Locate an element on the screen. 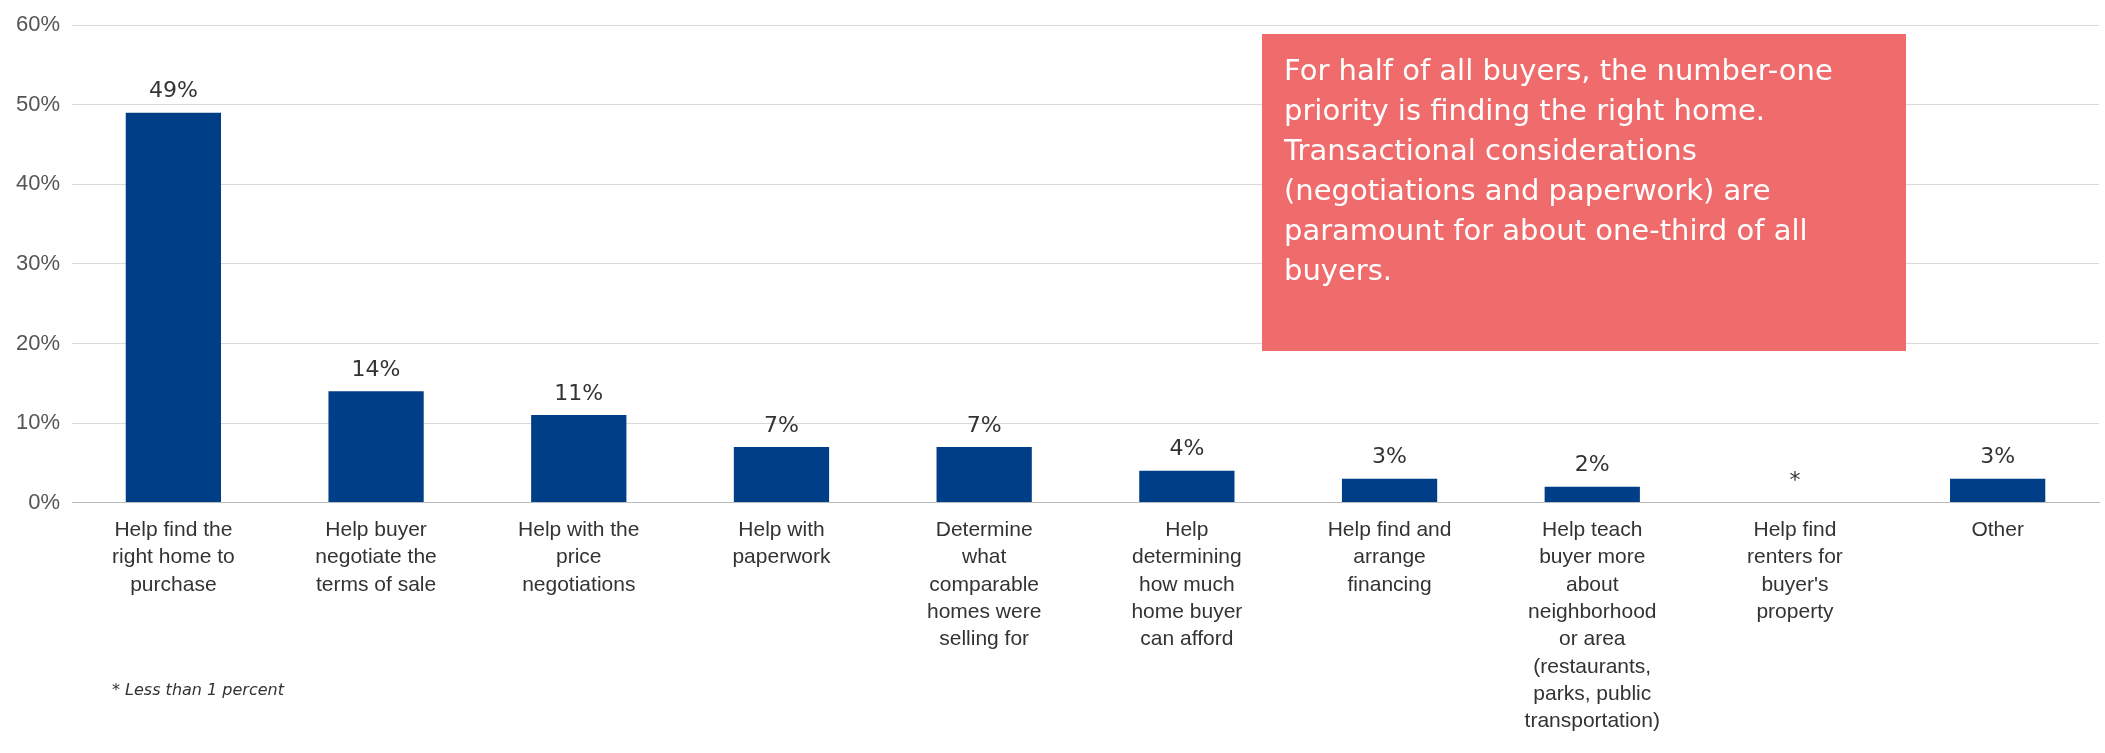  x-tick-label: Help find renters for buyer's property is located at coordinates (1795, 569).